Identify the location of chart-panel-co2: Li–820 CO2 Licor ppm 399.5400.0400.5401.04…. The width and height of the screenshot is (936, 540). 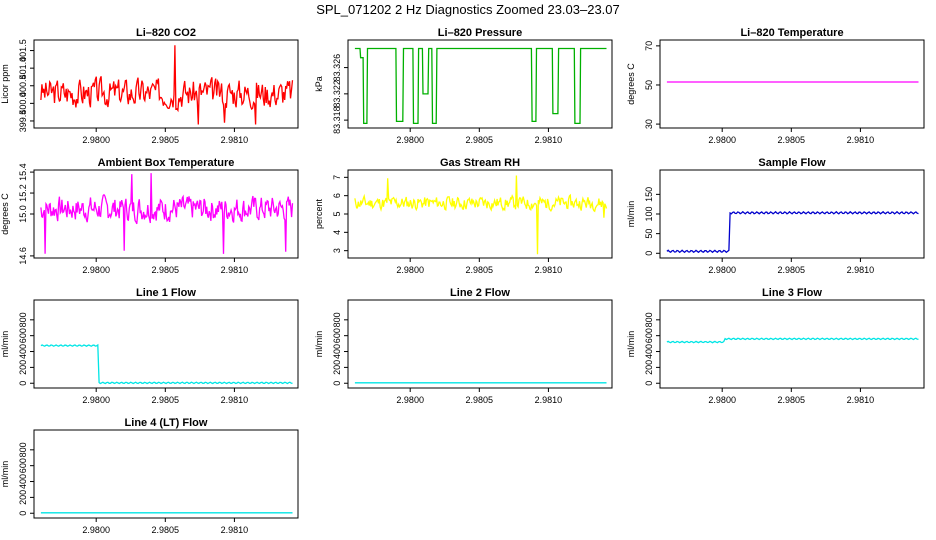
(149, 86).